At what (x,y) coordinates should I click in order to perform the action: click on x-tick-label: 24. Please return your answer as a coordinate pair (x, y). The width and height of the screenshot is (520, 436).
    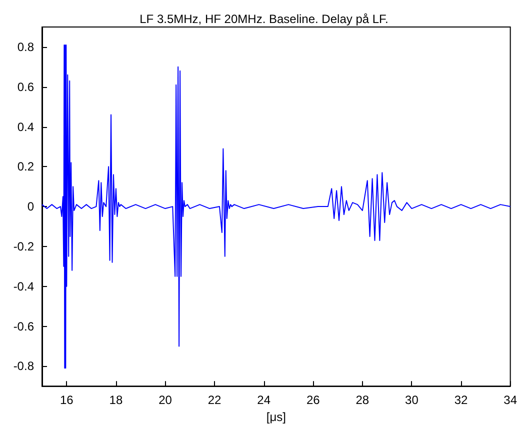
    Looking at the image, I should click on (264, 400).